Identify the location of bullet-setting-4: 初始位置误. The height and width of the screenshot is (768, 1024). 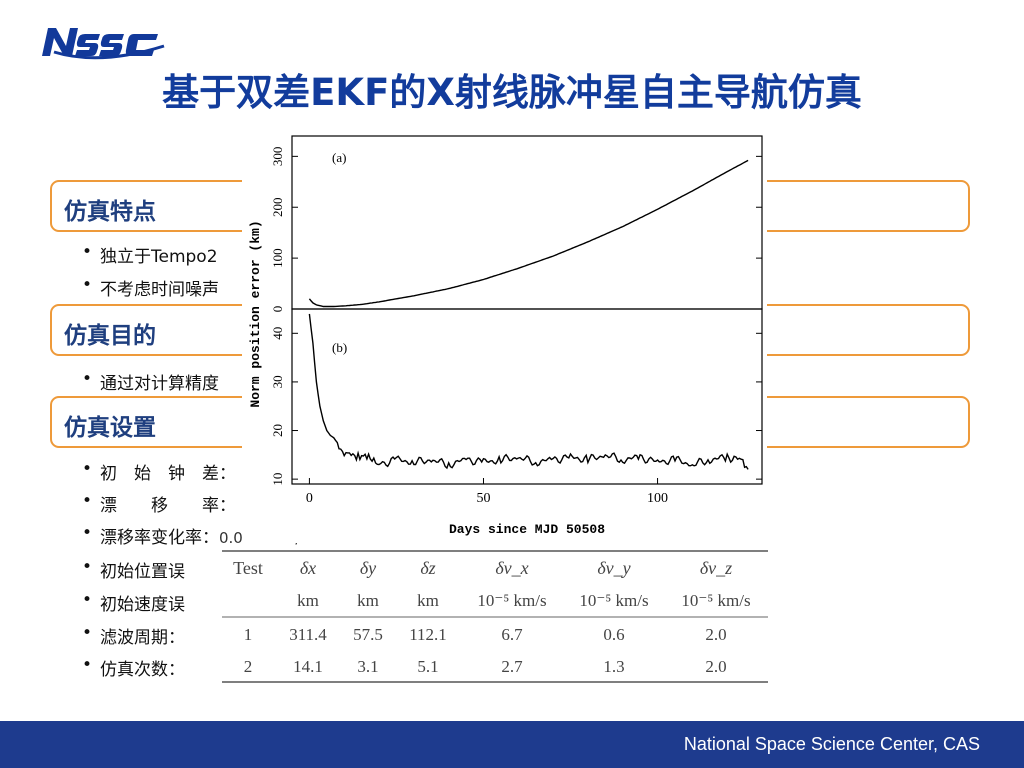
(133, 569).